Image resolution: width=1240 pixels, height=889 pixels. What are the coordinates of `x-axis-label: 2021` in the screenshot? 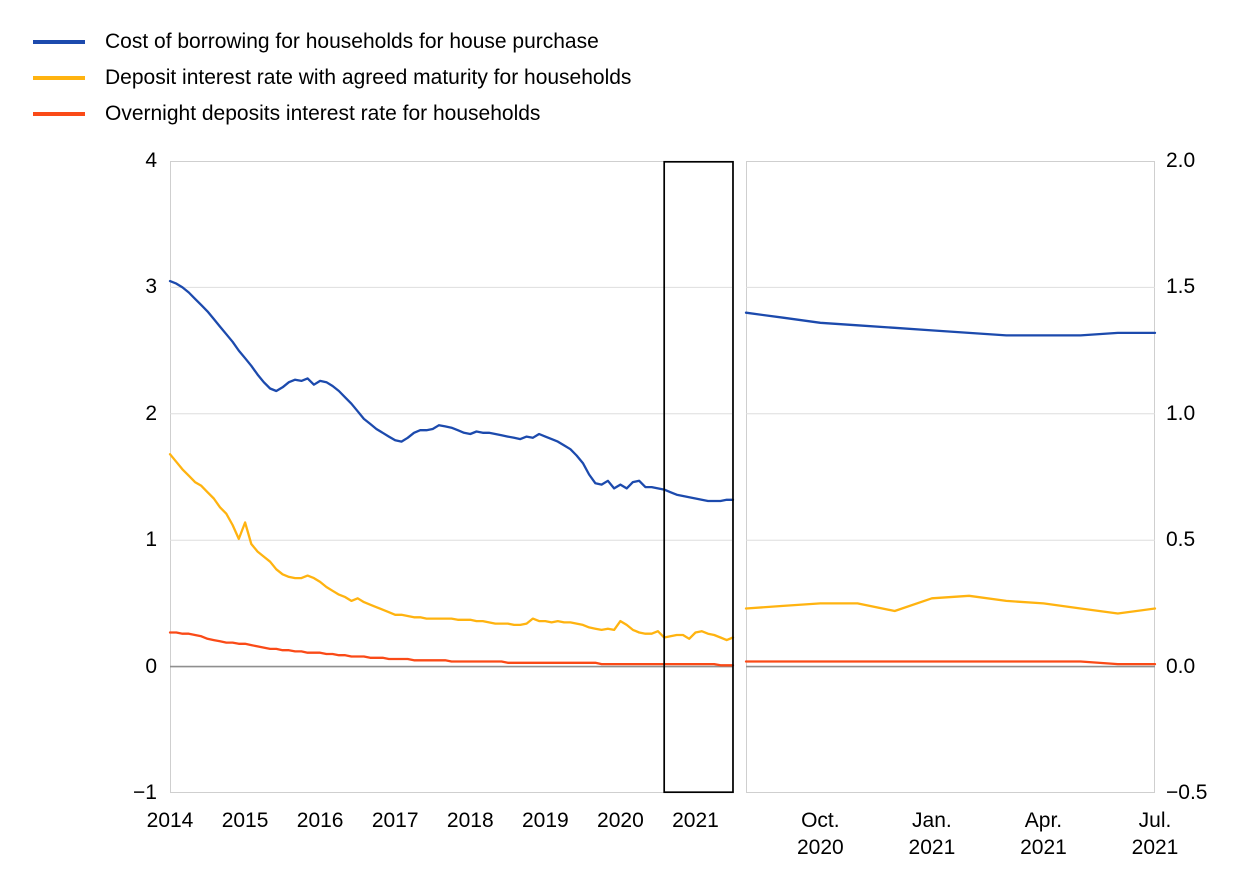 It's located at (695, 820).